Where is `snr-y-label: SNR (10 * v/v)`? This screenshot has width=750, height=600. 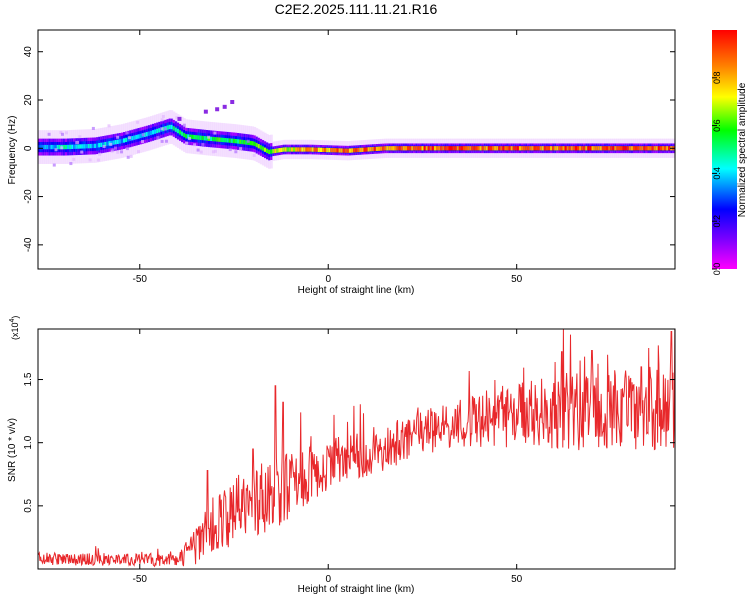
snr-y-label: SNR (10 * v/v) is located at coordinates (12, 450).